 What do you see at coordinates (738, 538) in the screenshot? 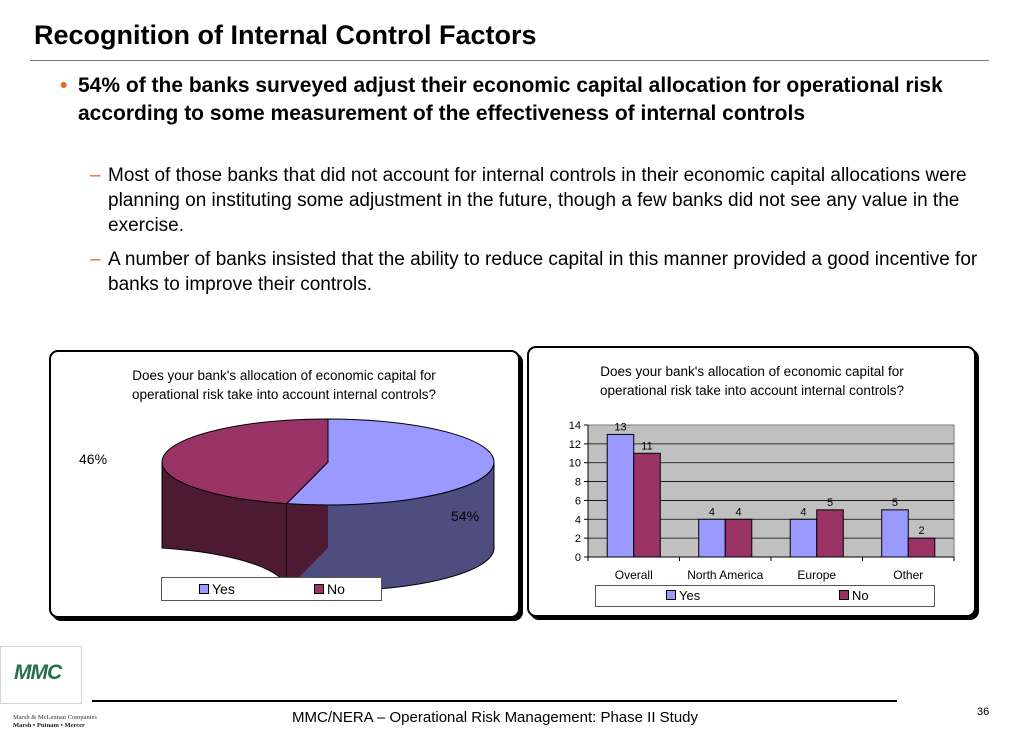
I see `bar-no-north-america` at bounding box center [738, 538].